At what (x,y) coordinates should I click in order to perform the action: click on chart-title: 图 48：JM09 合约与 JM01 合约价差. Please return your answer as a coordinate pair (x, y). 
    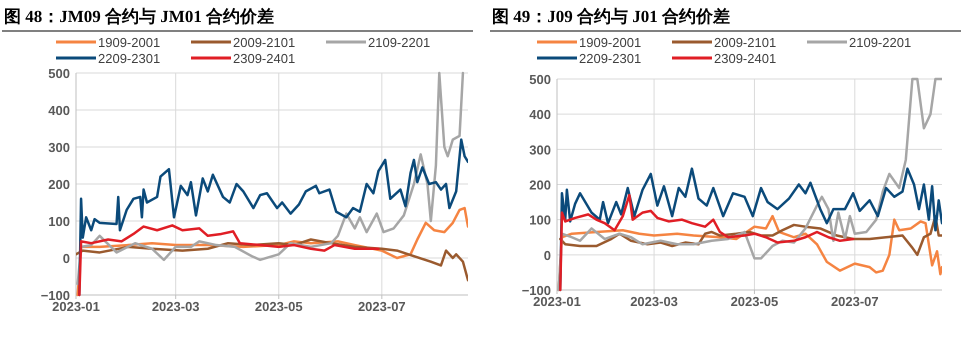
    Looking at the image, I should click on (139, 16).